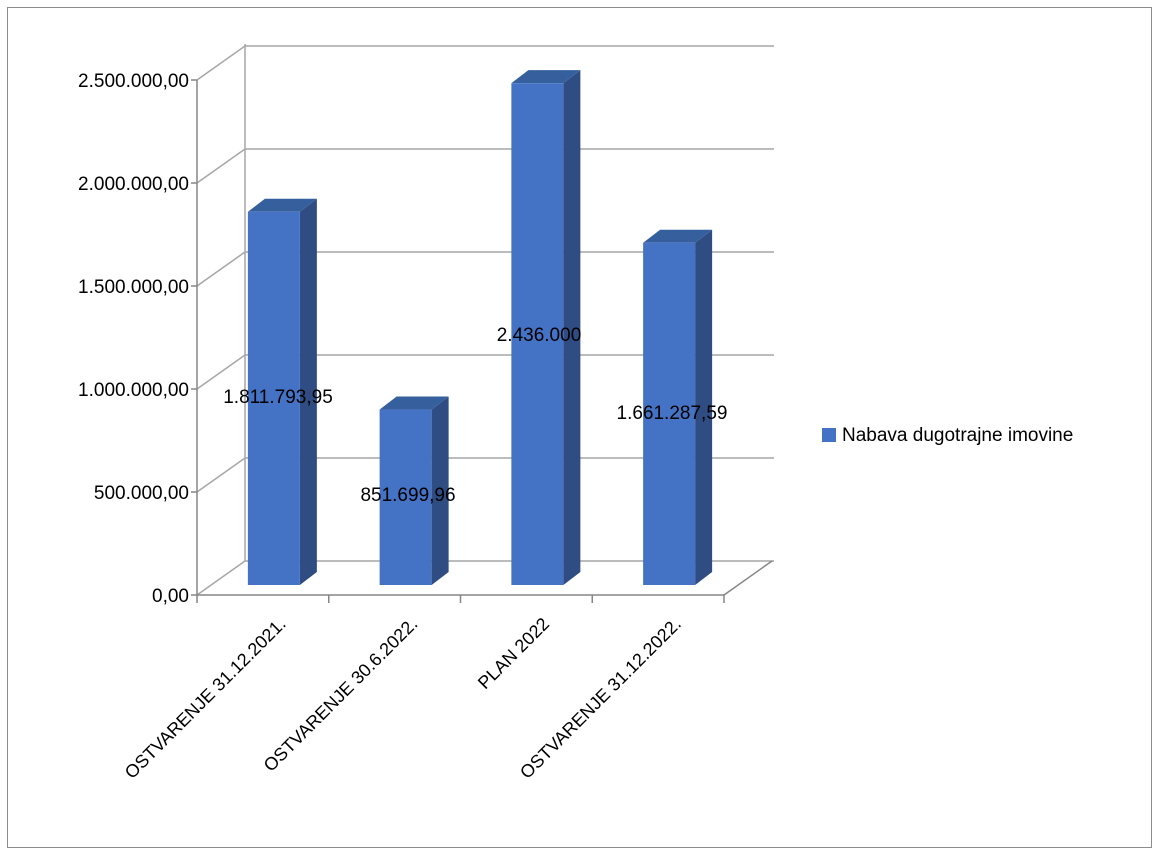 The width and height of the screenshot is (1153, 849). Describe the element at coordinates (513, 653) in the screenshot. I see `x-tick-label: PLAN 2022` at that location.